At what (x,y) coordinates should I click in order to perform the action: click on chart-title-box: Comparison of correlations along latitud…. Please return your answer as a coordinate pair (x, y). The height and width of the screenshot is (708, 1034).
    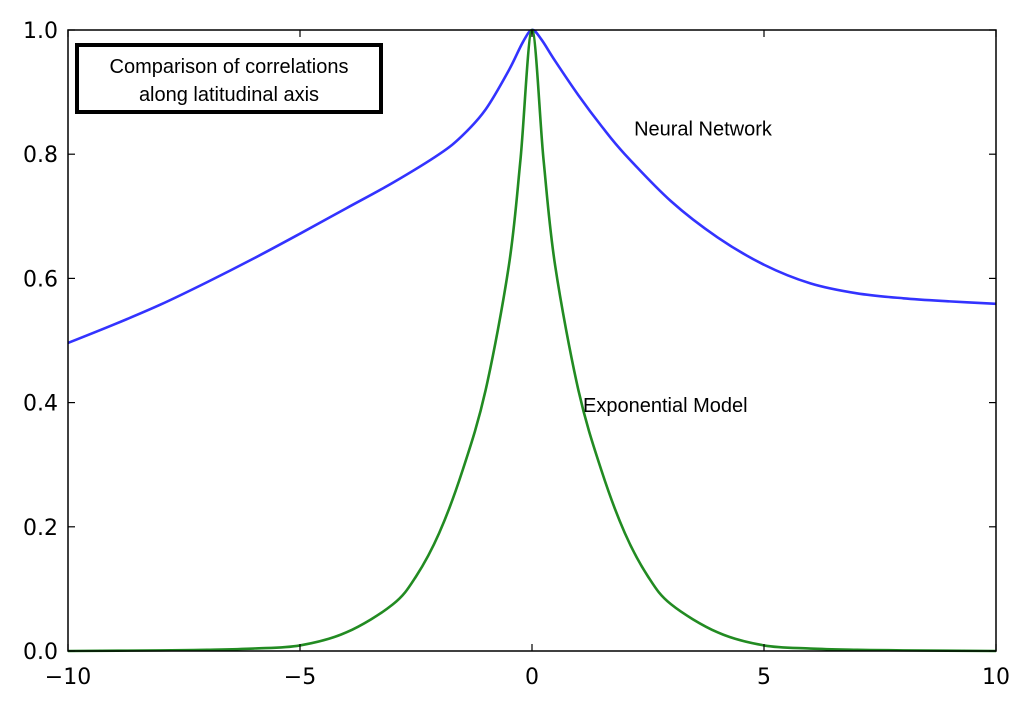
    Looking at the image, I should click on (229, 78).